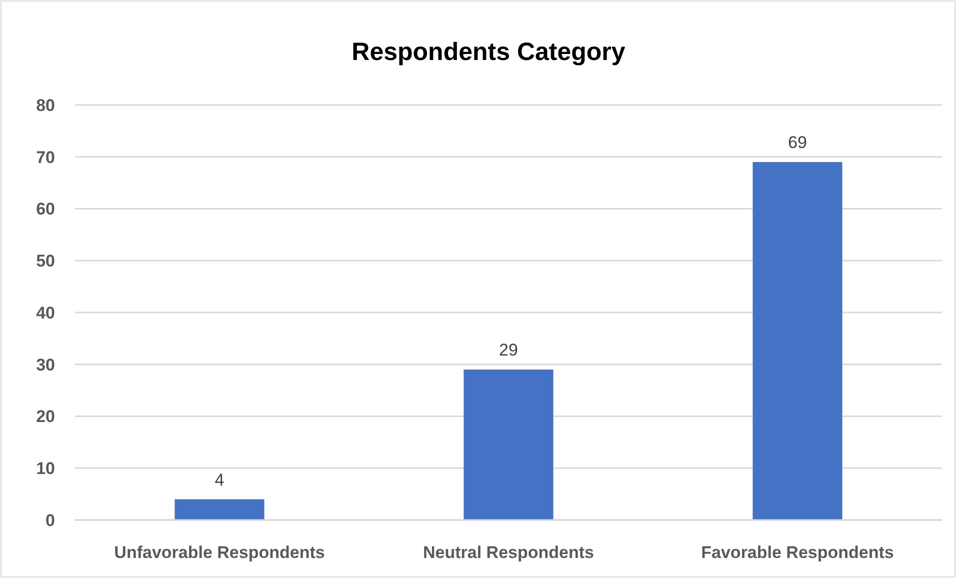 The height and width of the screenshot is (580, 958). I want to click on y-tick-label: 20, so click(45, 416).